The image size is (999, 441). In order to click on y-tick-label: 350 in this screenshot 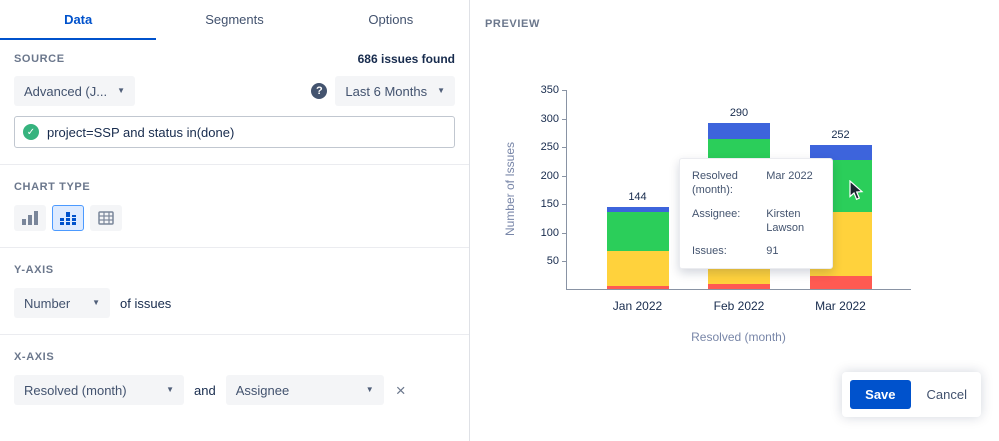, I will do `click(549, 90)`.